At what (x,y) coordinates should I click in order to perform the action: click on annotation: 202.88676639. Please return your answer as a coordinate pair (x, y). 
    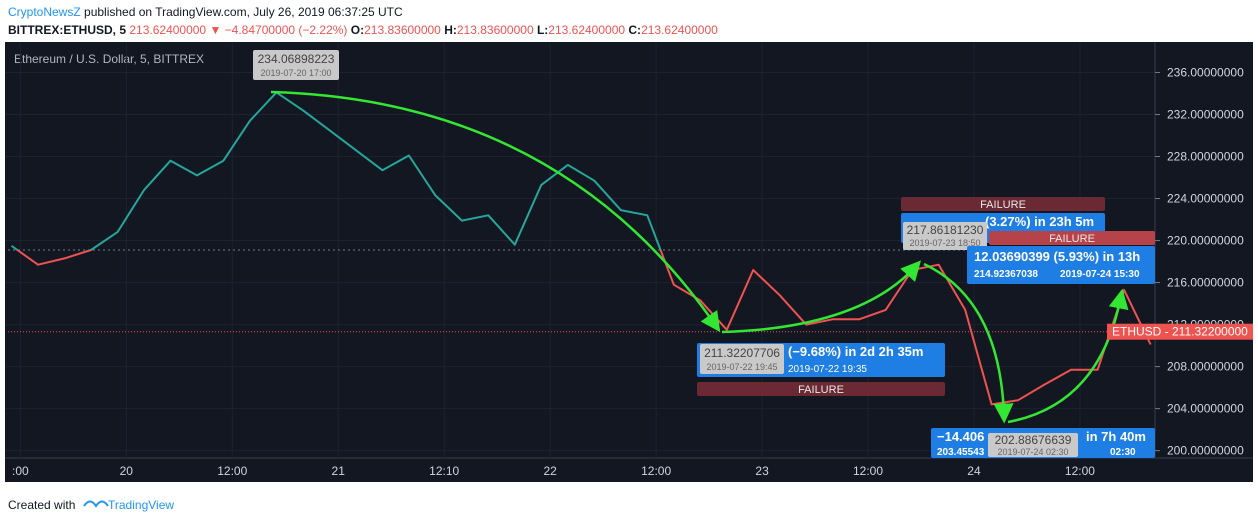
    Looking at the image, I should click on (1033, 440).